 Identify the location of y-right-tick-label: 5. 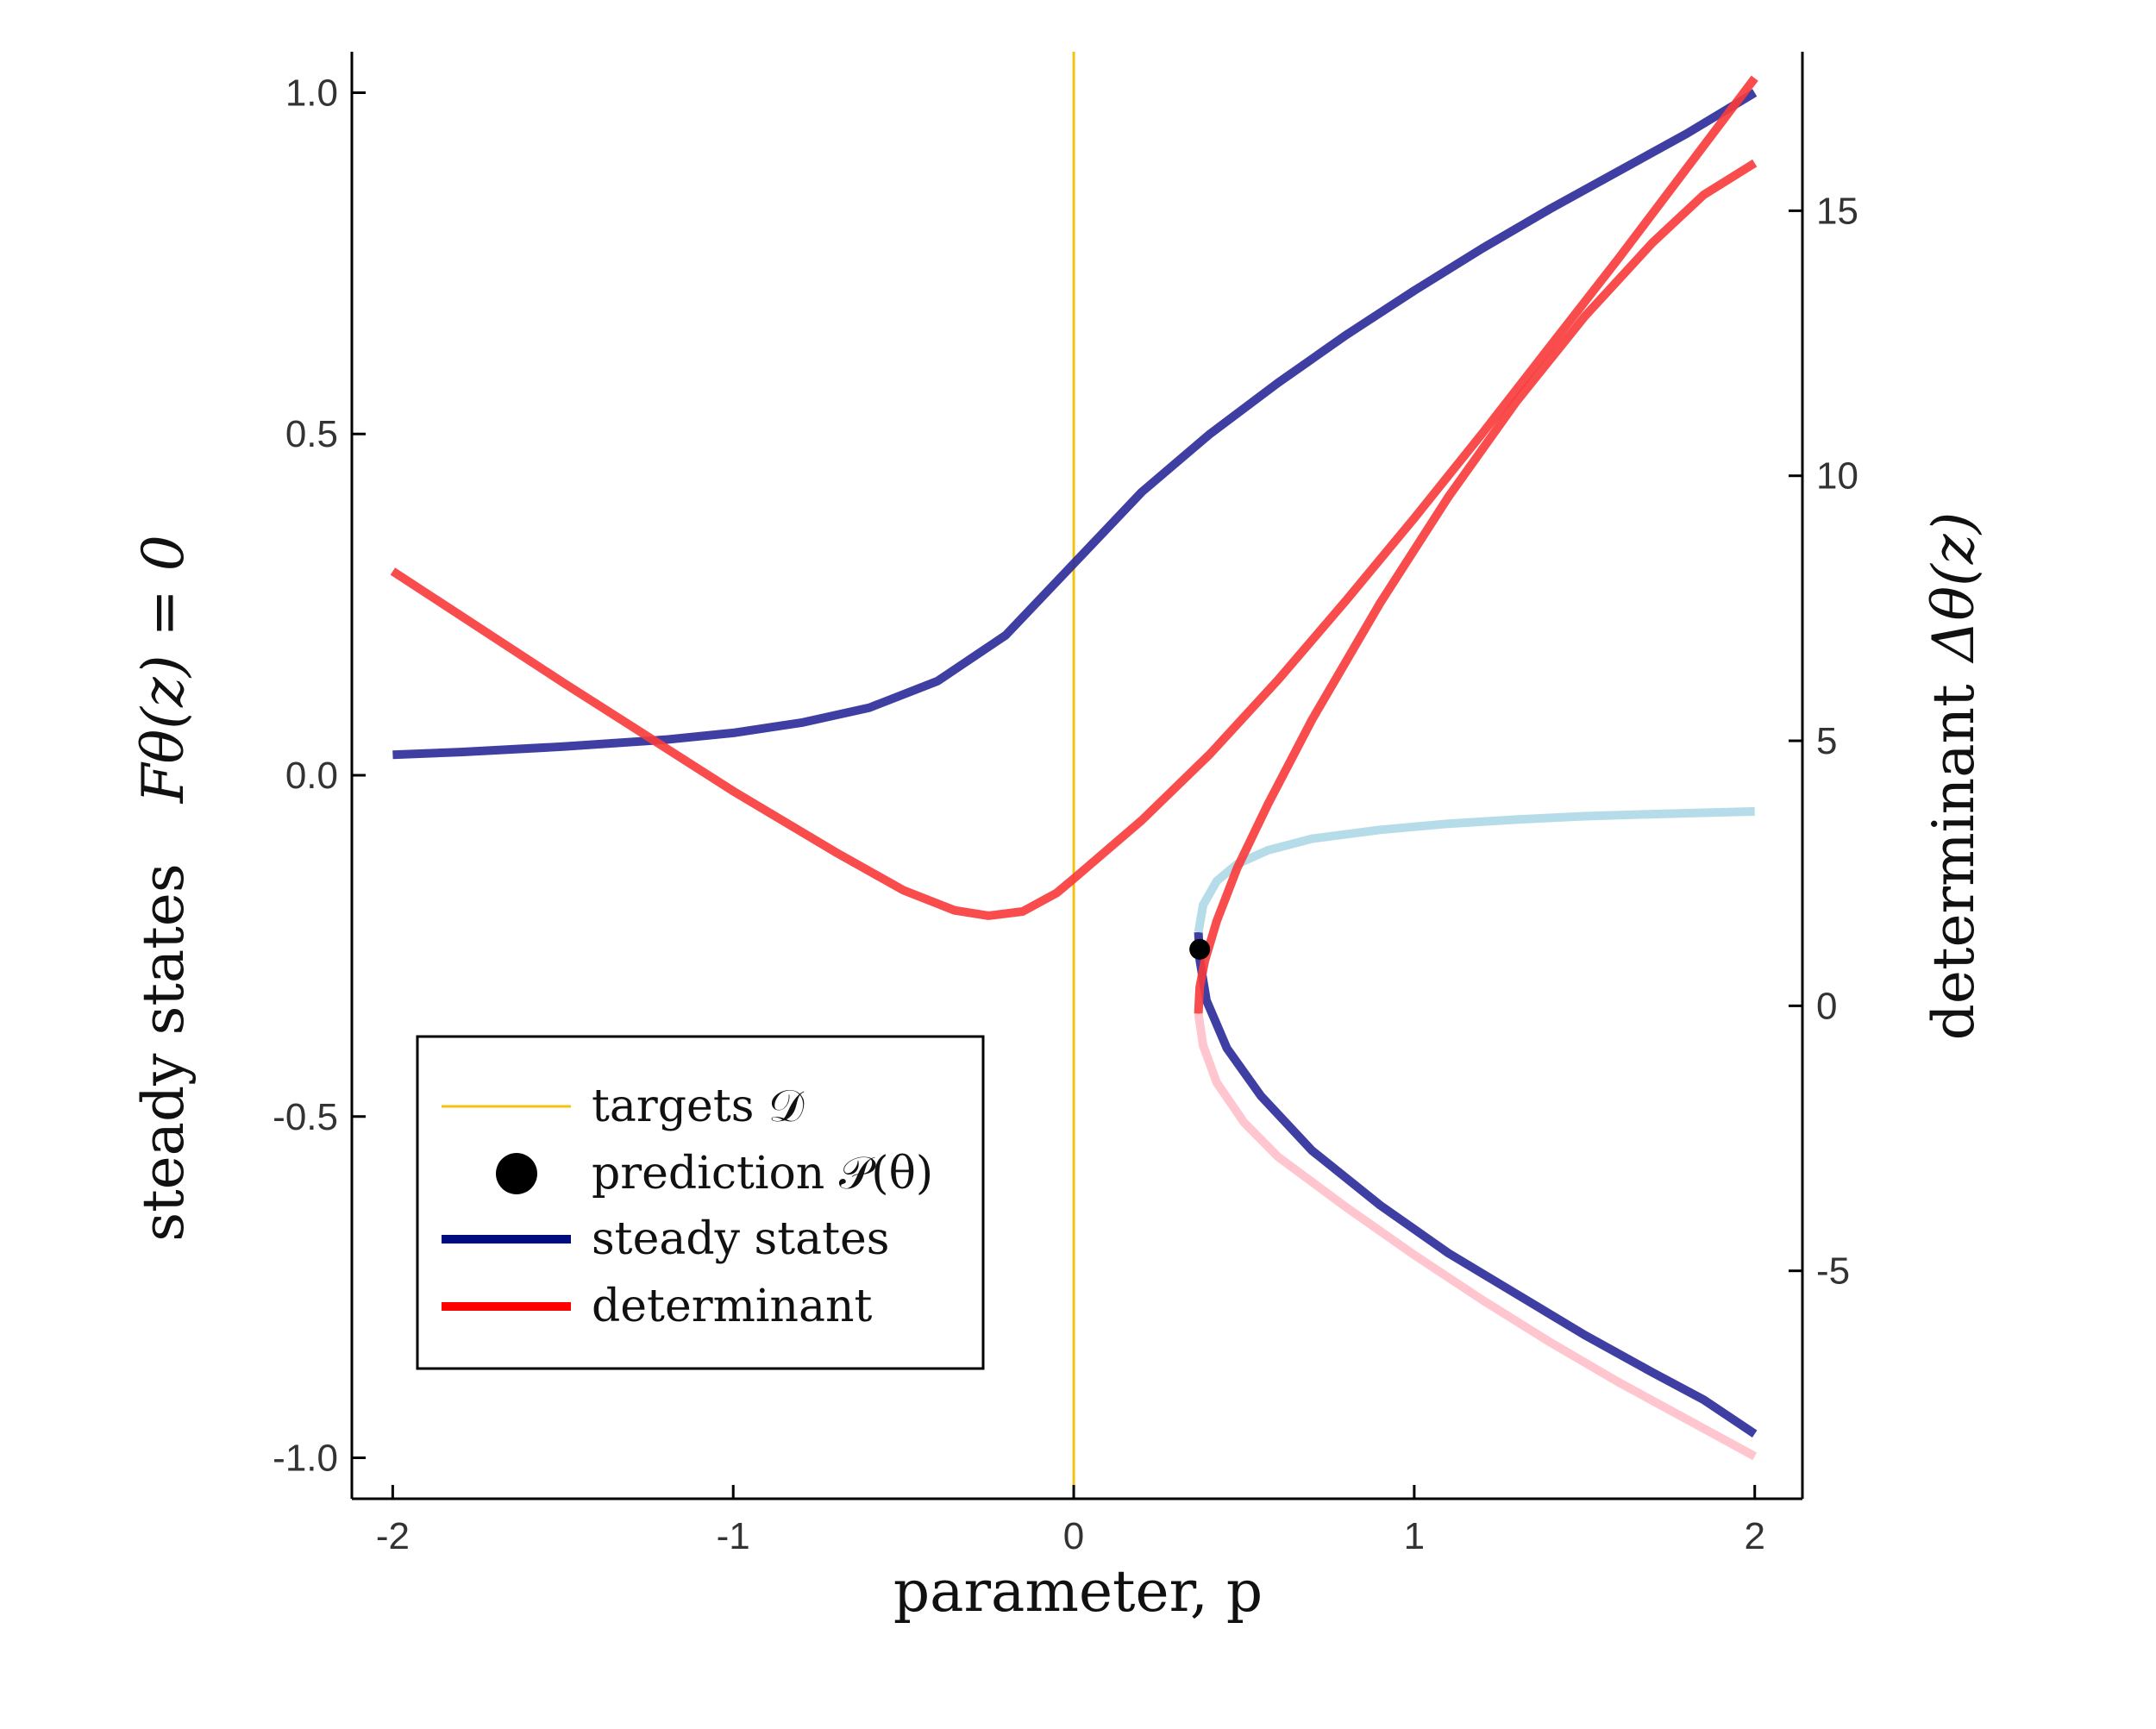
(1826, 741).